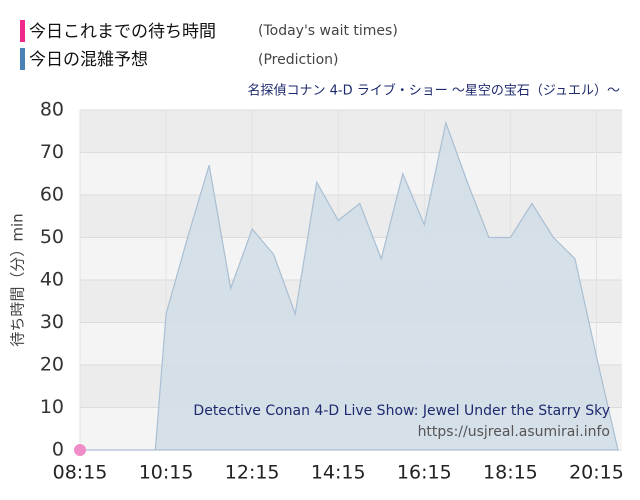 The width and height of the screenshot is (640, 500). What do you see at coordinates (252, 473) in the screenshot?
I see `x-tick-label: 12:15` at bounding box center [252, 473].